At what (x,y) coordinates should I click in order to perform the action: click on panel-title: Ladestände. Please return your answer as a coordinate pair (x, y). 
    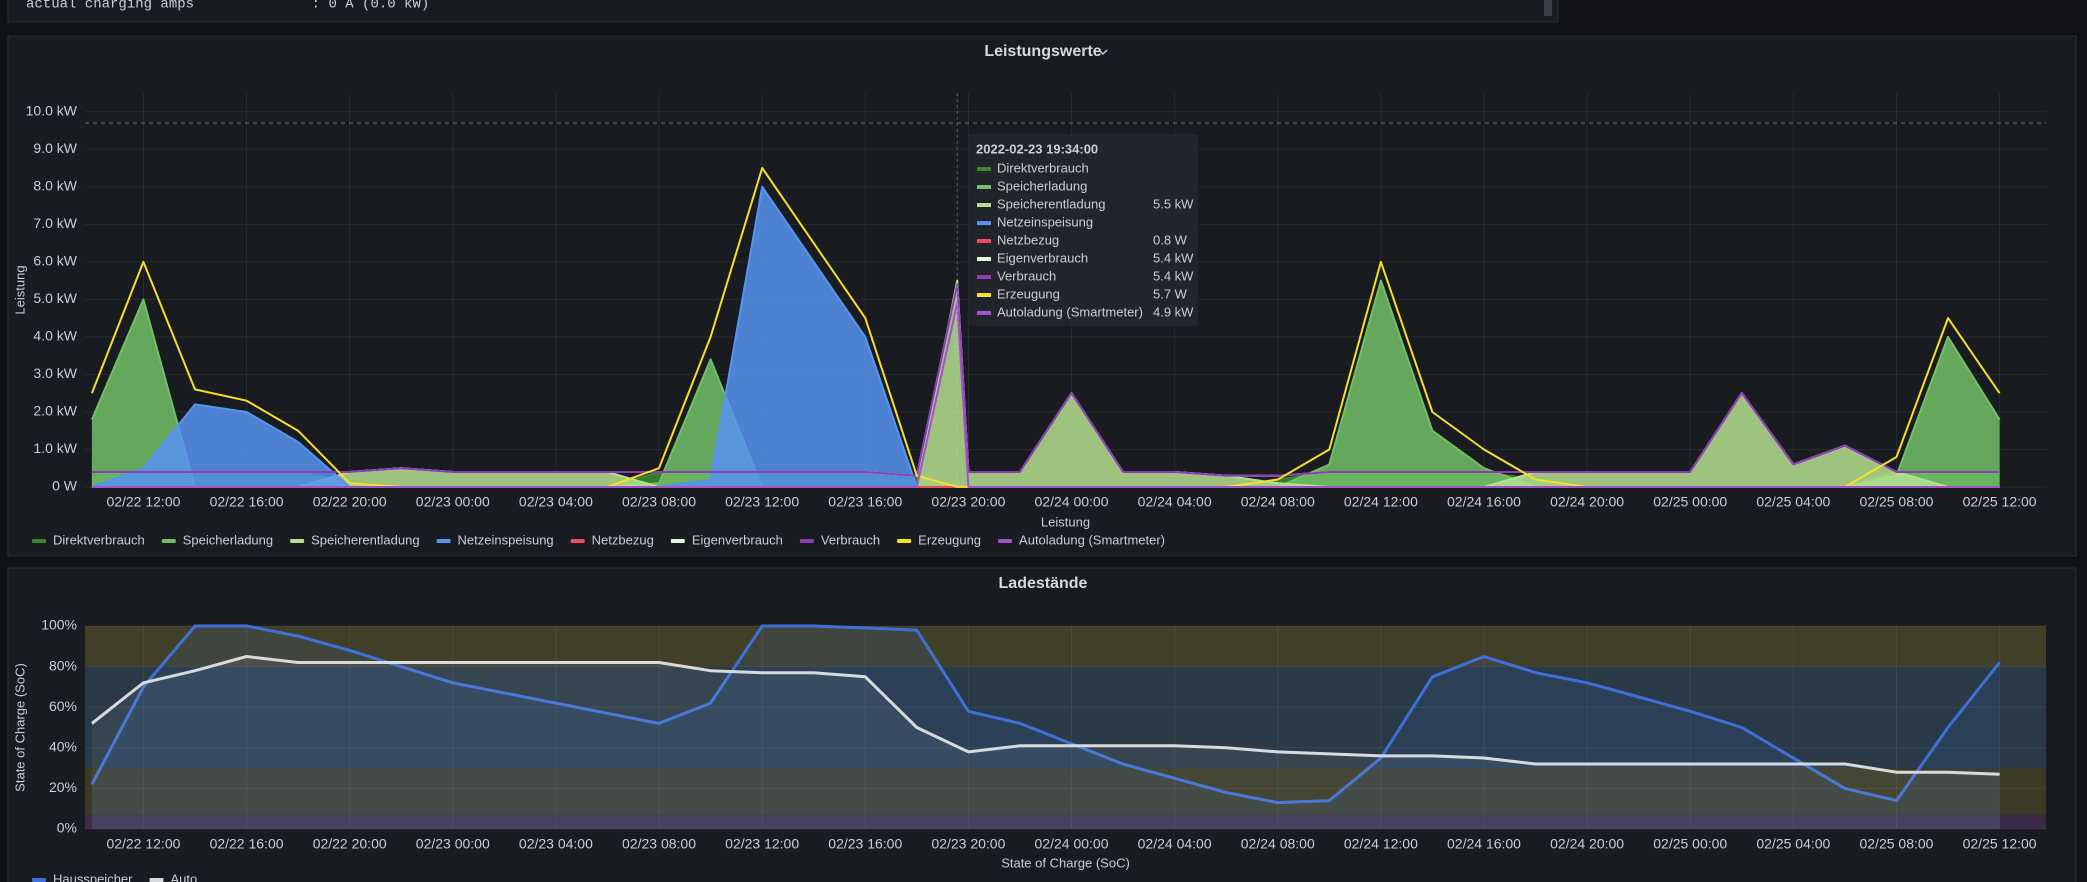
    Looking at the image, I should click on (1043, 583).